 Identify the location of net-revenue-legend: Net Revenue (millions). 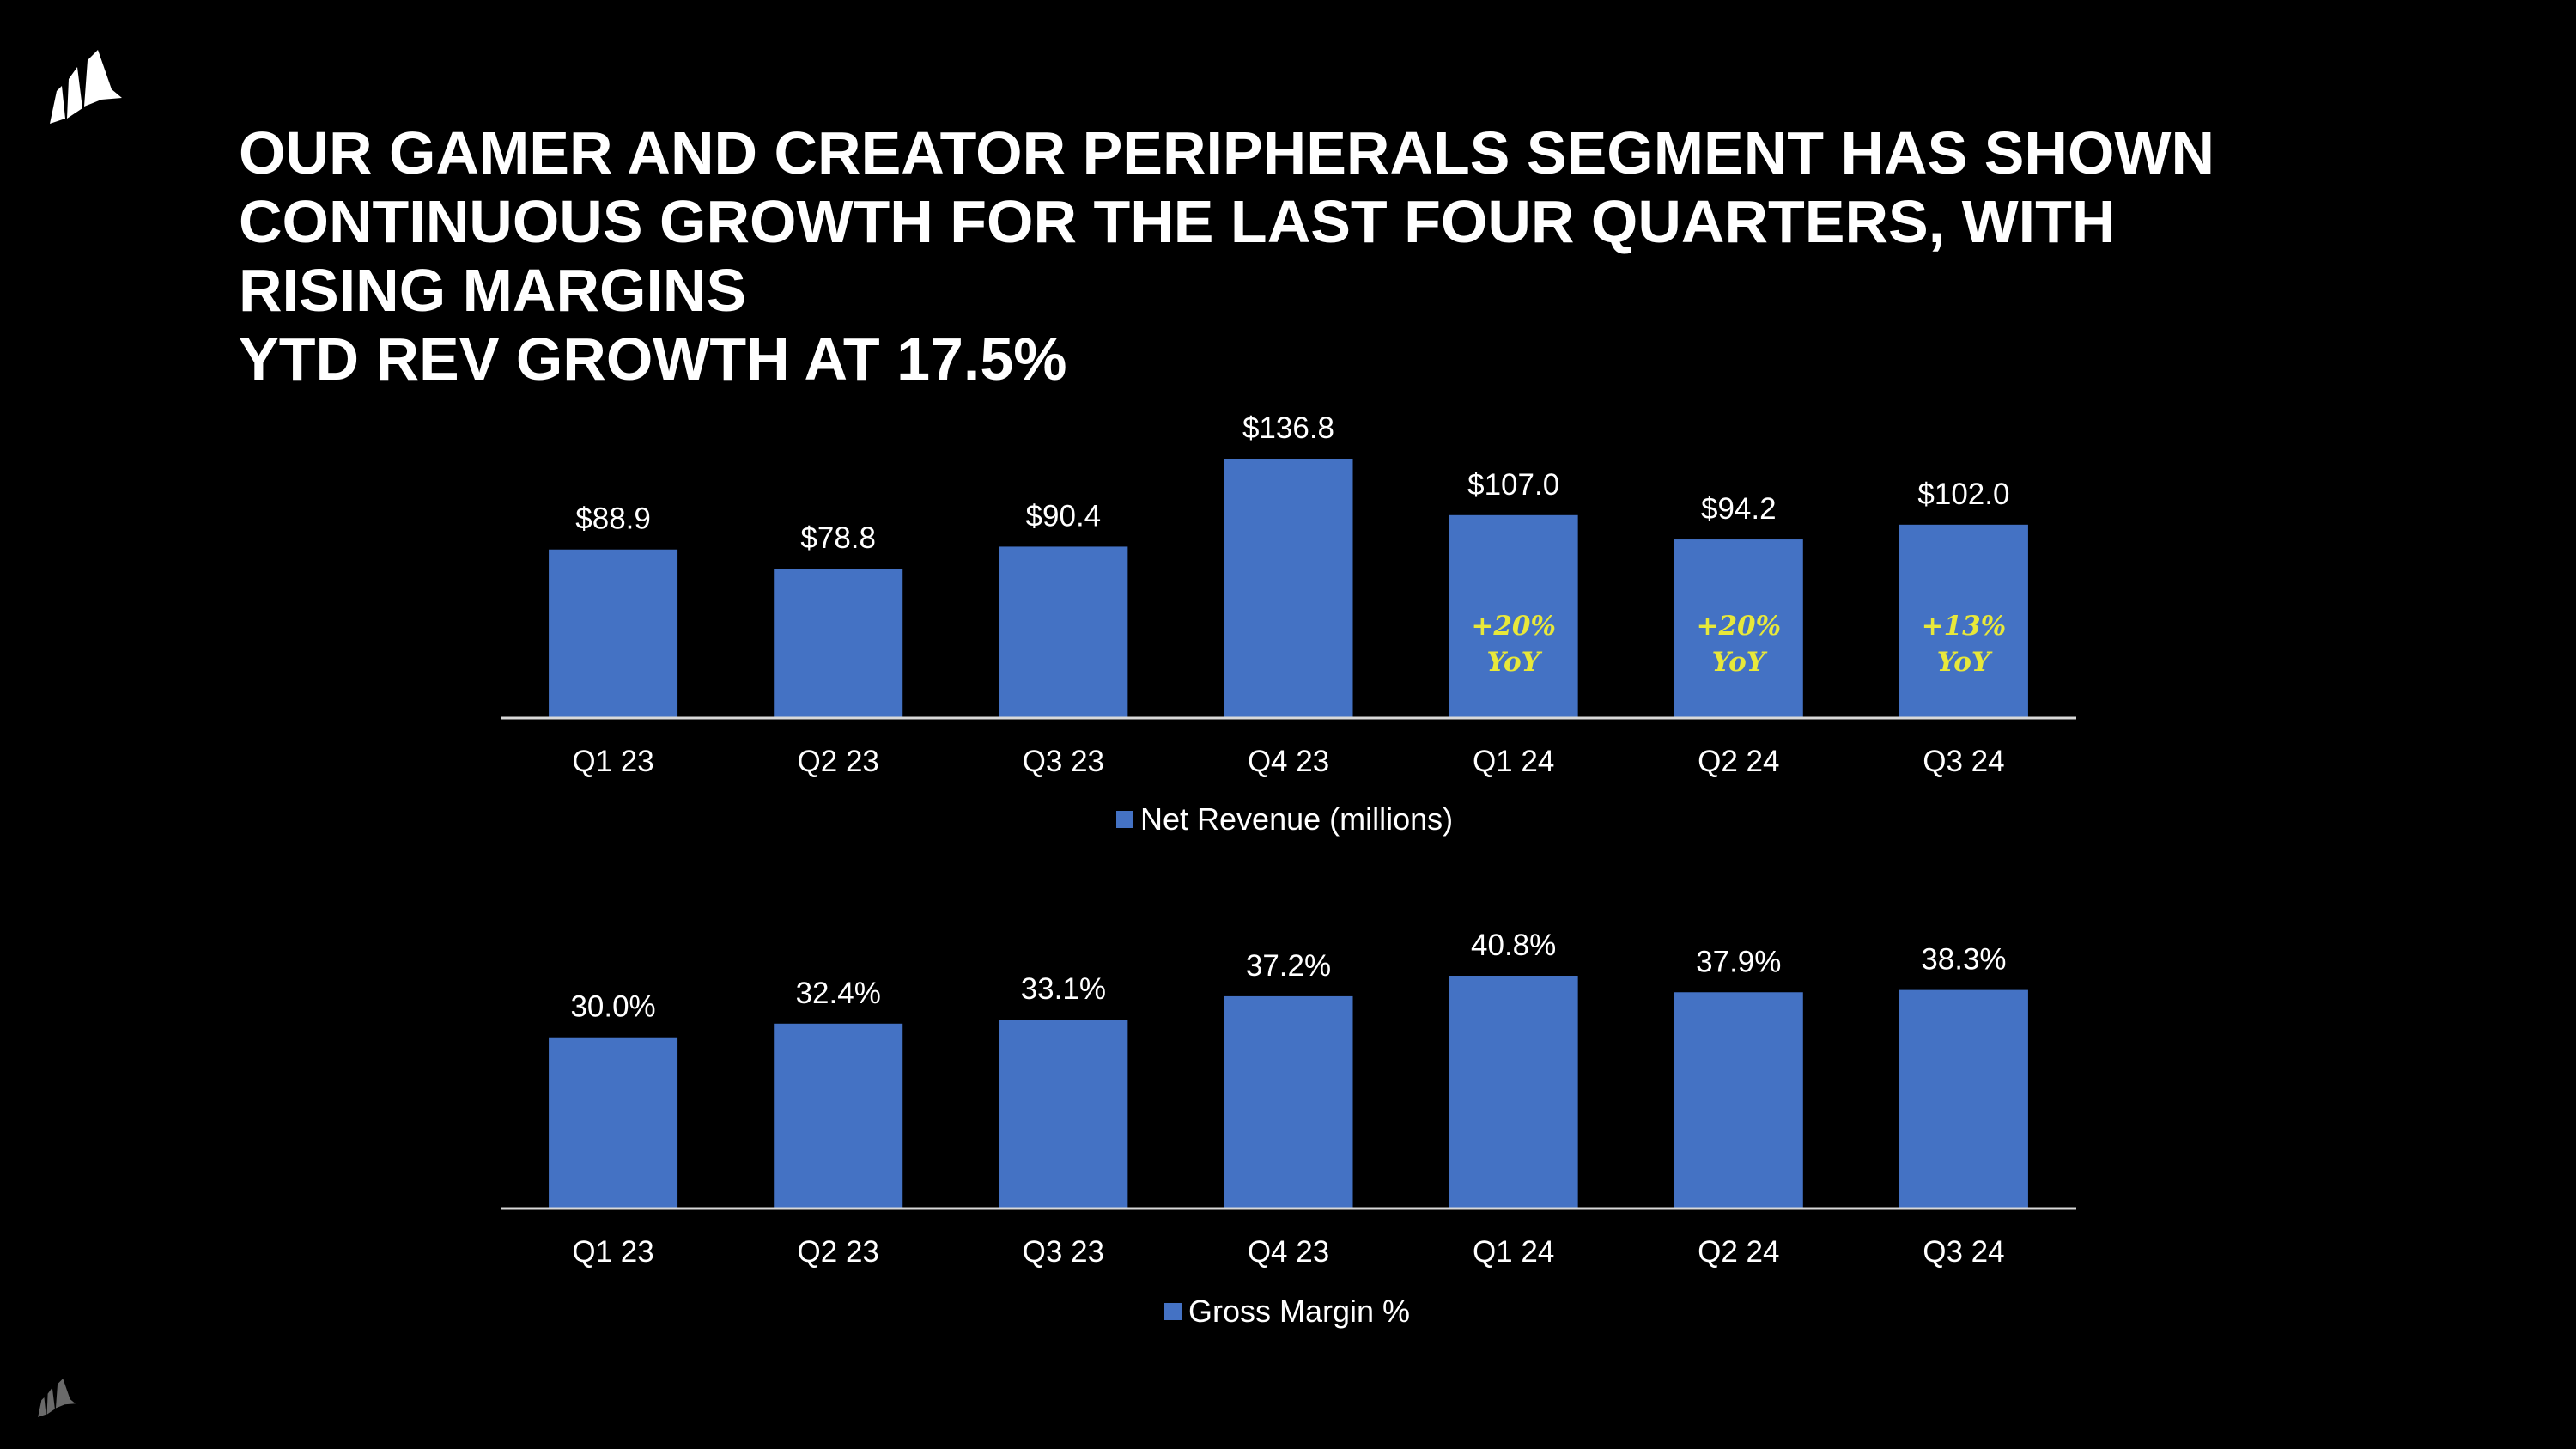
(1285, 819).